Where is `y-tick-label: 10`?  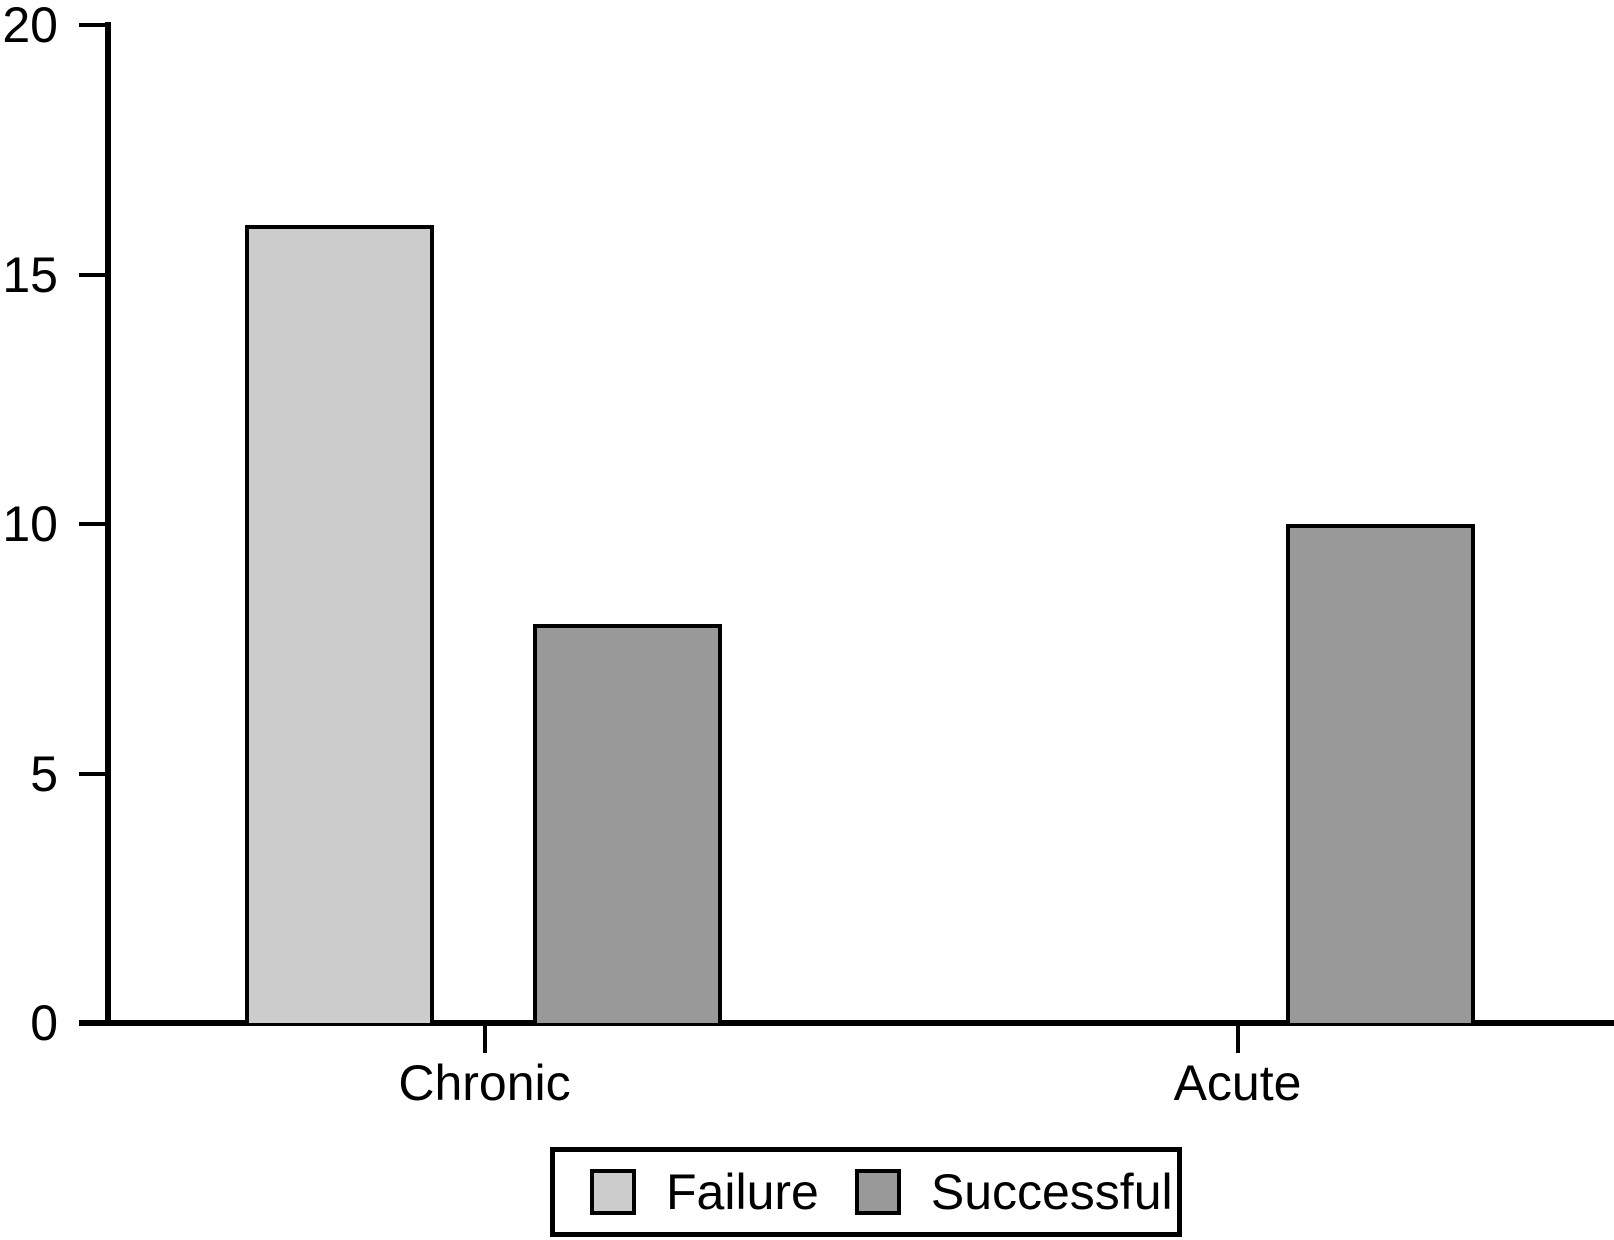 y-tick-label: 10 is located at coordinates (30, 524).